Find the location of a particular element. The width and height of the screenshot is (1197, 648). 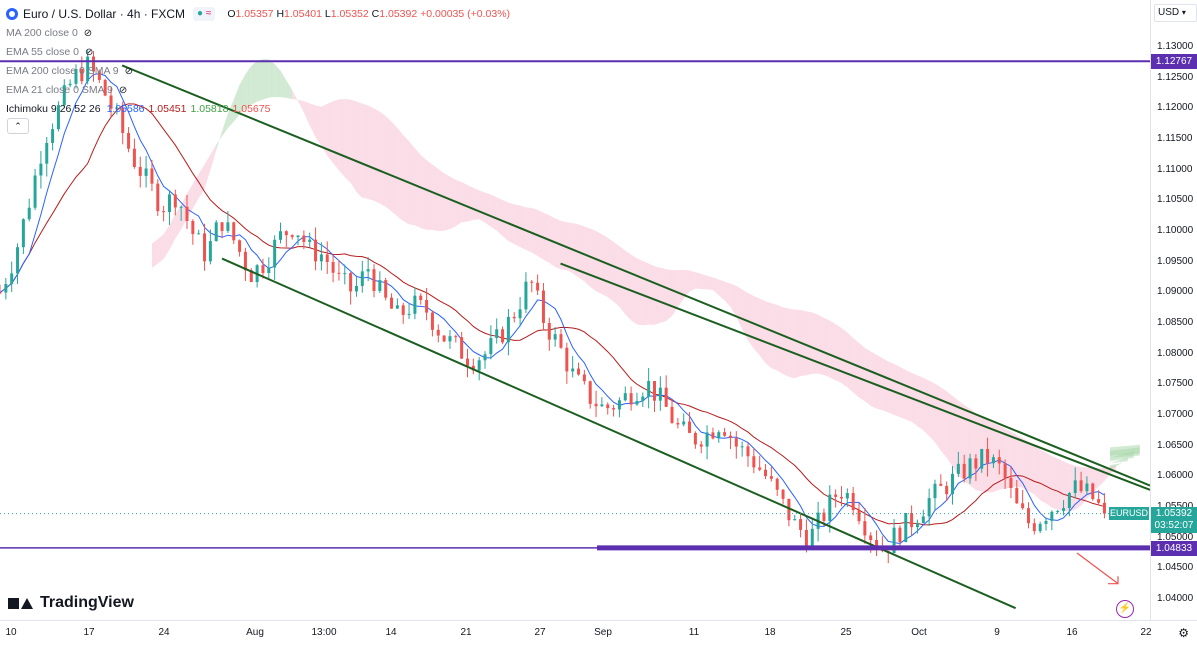

collapse-legend-button: ⌃ is located at coordinates (18, 126).